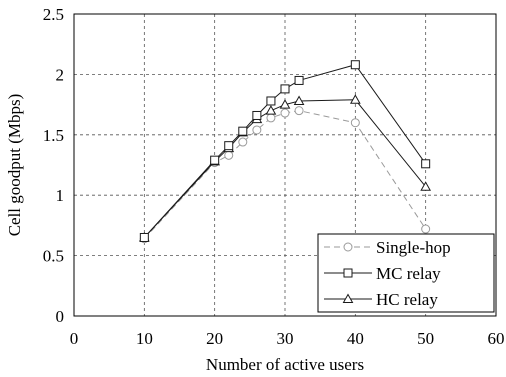  Describe the element at coordinates (53, 165) in the screenshot. I see `y-axis-ticks: 0 0.5 1 1.5 2 2.5` at that location.